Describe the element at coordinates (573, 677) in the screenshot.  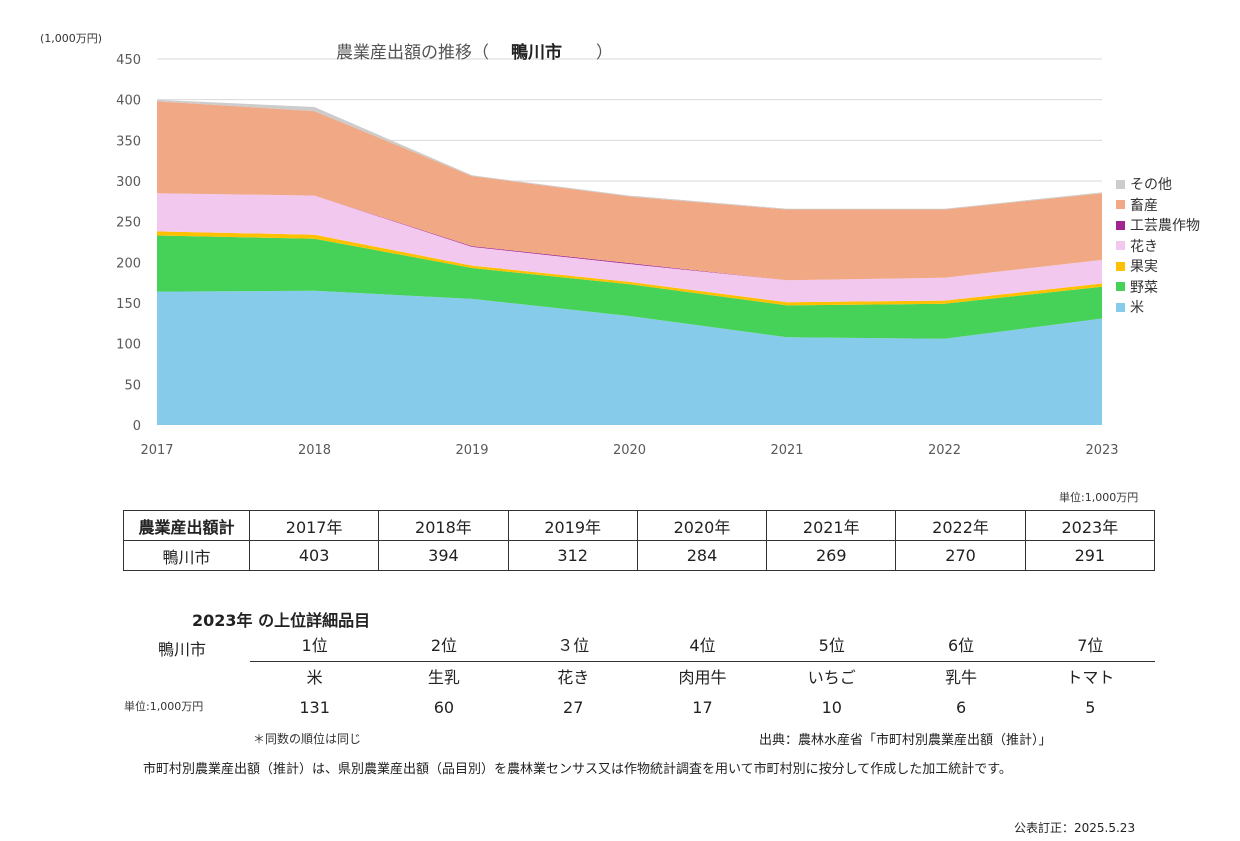
I see `item-name: 花き` at that location.